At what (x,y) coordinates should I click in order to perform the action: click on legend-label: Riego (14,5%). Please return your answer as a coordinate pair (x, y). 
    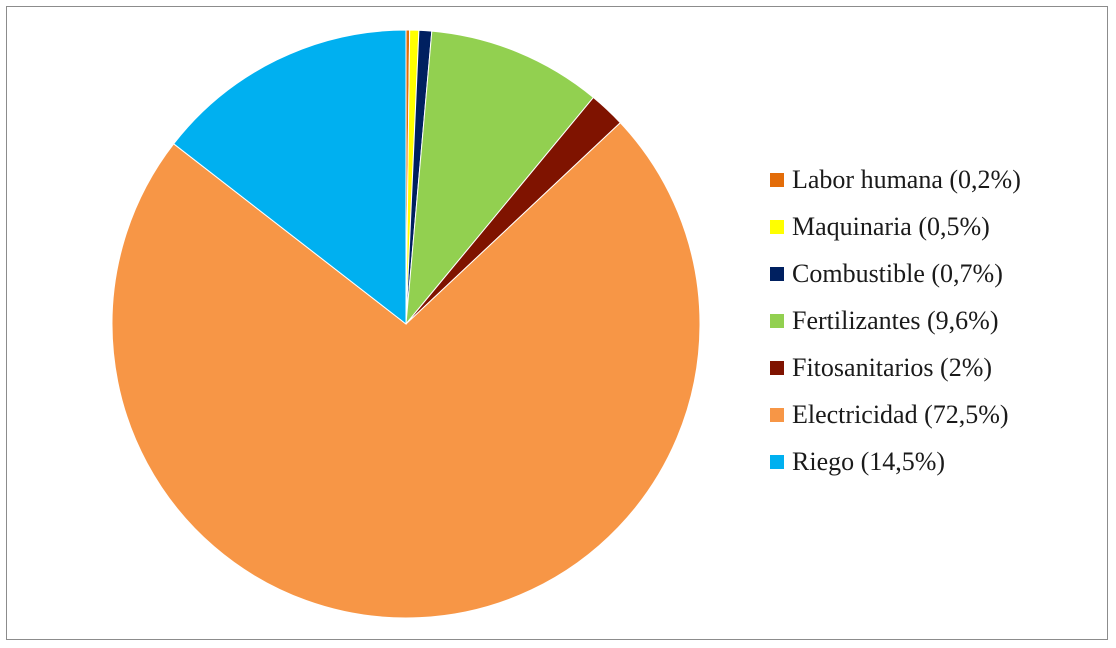
    Looking at the image, I should click on (869, 461).